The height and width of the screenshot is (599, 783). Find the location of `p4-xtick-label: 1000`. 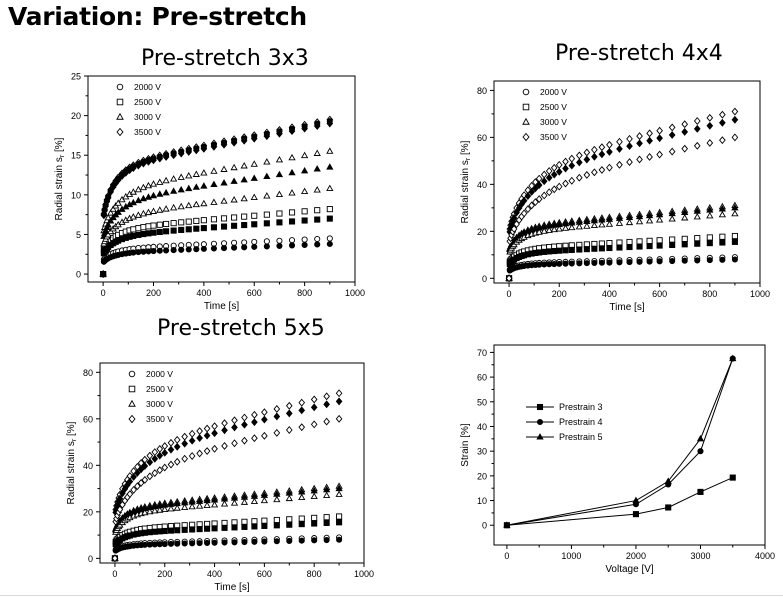

p4-xtick-label: 1000 is located at coordinates (571, 556).